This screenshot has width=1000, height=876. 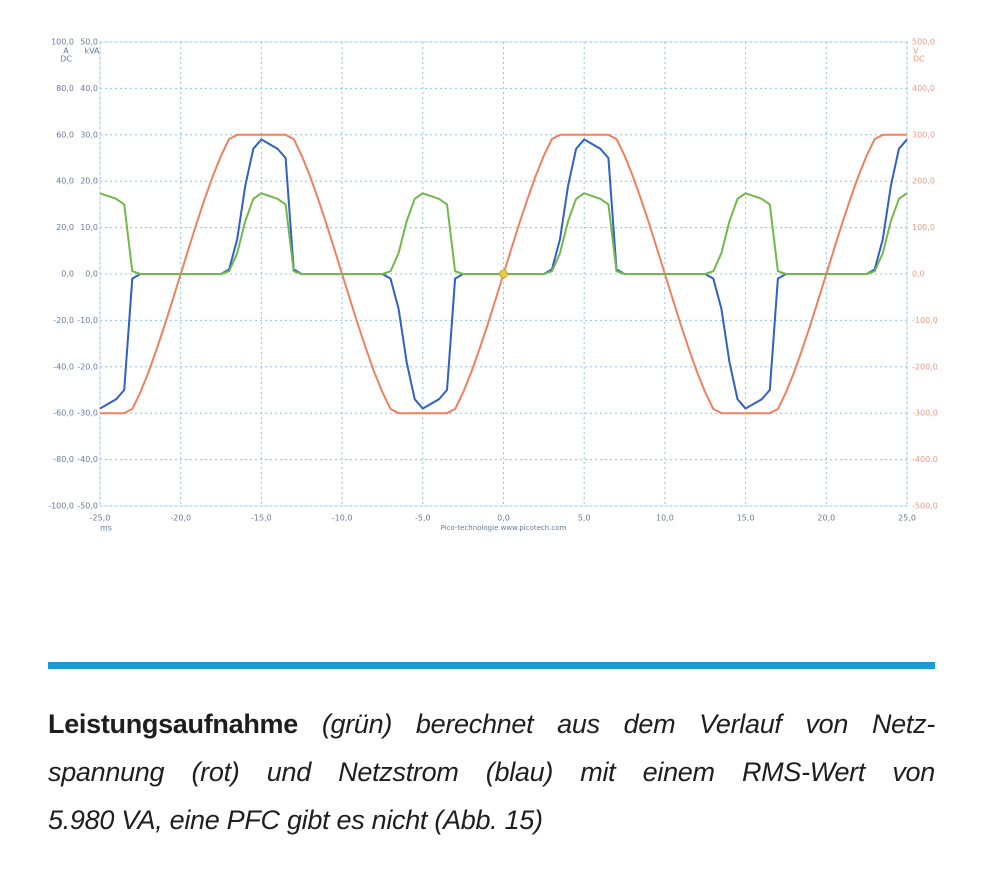 I want to click on x-tick-label: 25,0, so click(x=907, y=518).